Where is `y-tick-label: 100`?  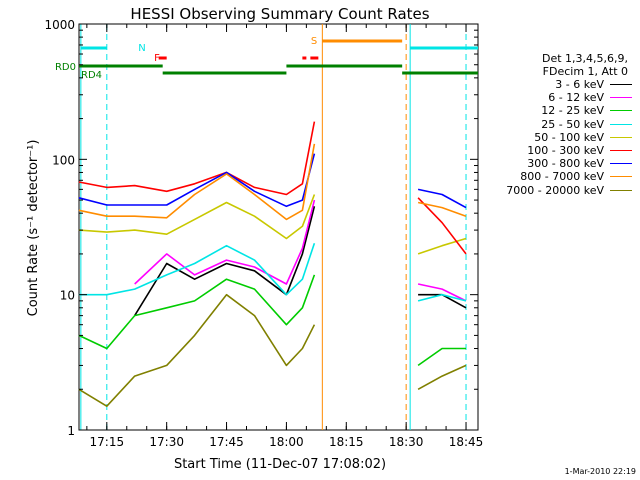
y-tick-label: 100 is located at coordinates (63, 160).